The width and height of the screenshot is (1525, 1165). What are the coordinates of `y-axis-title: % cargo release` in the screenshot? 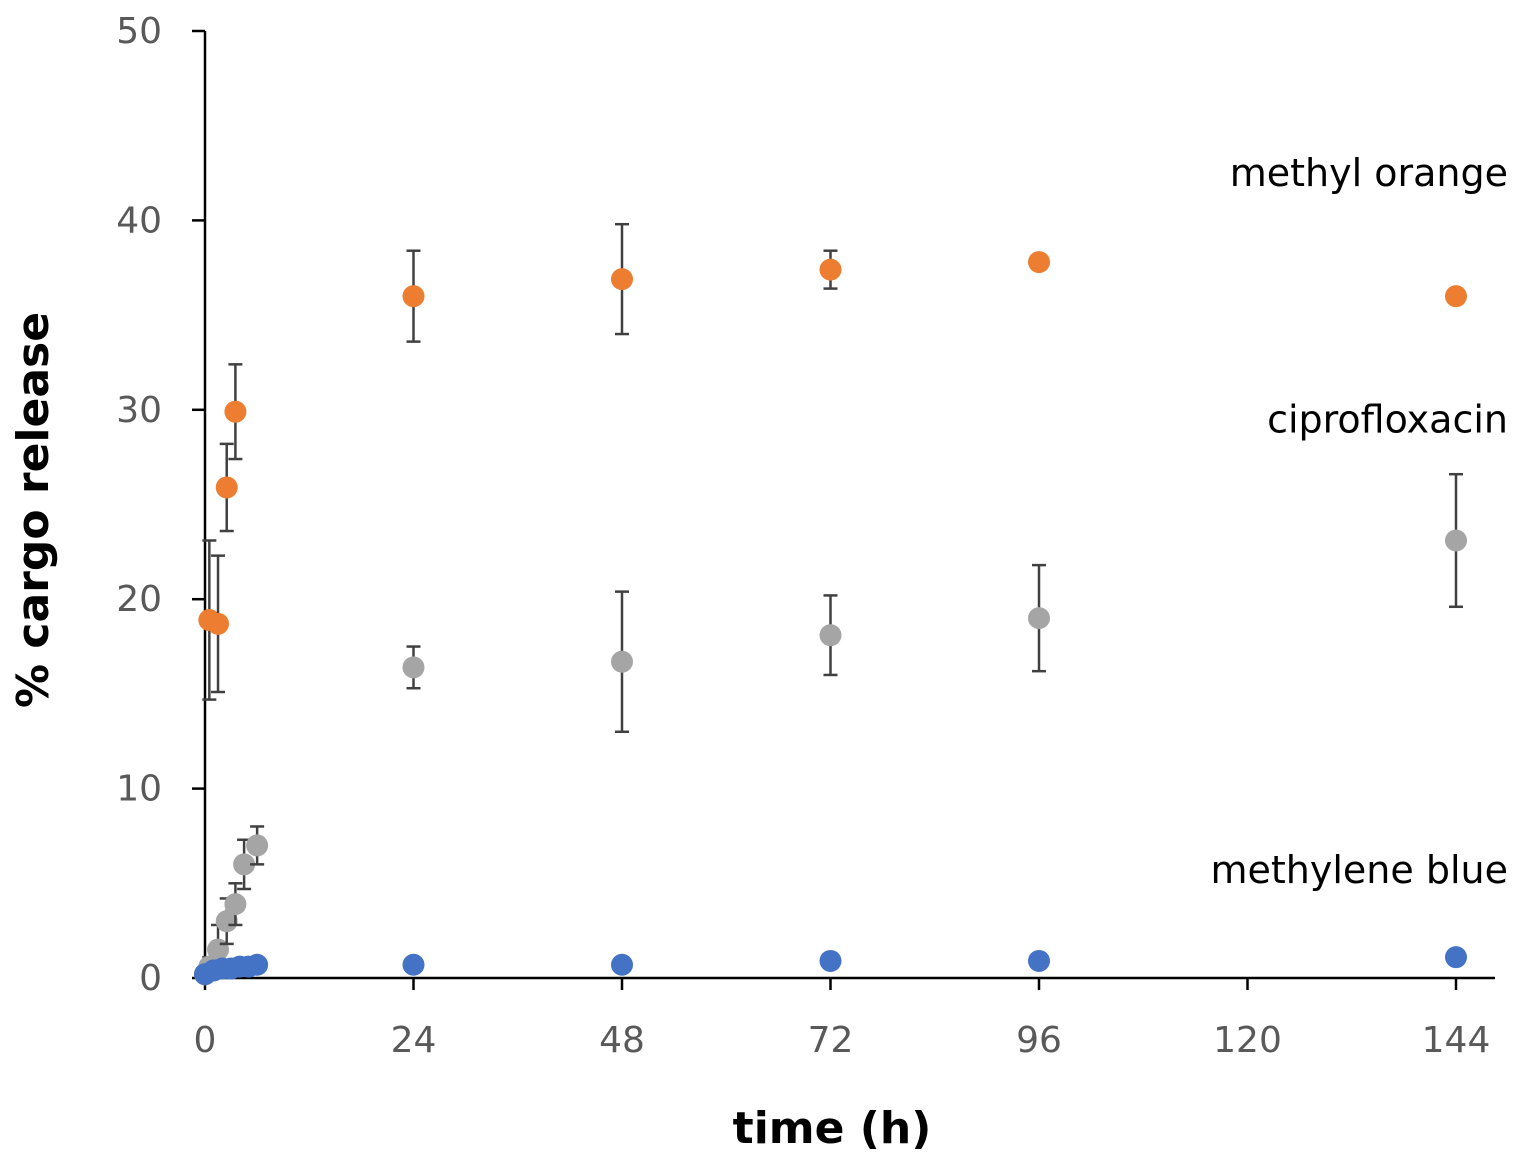 It's located at (33, 510).